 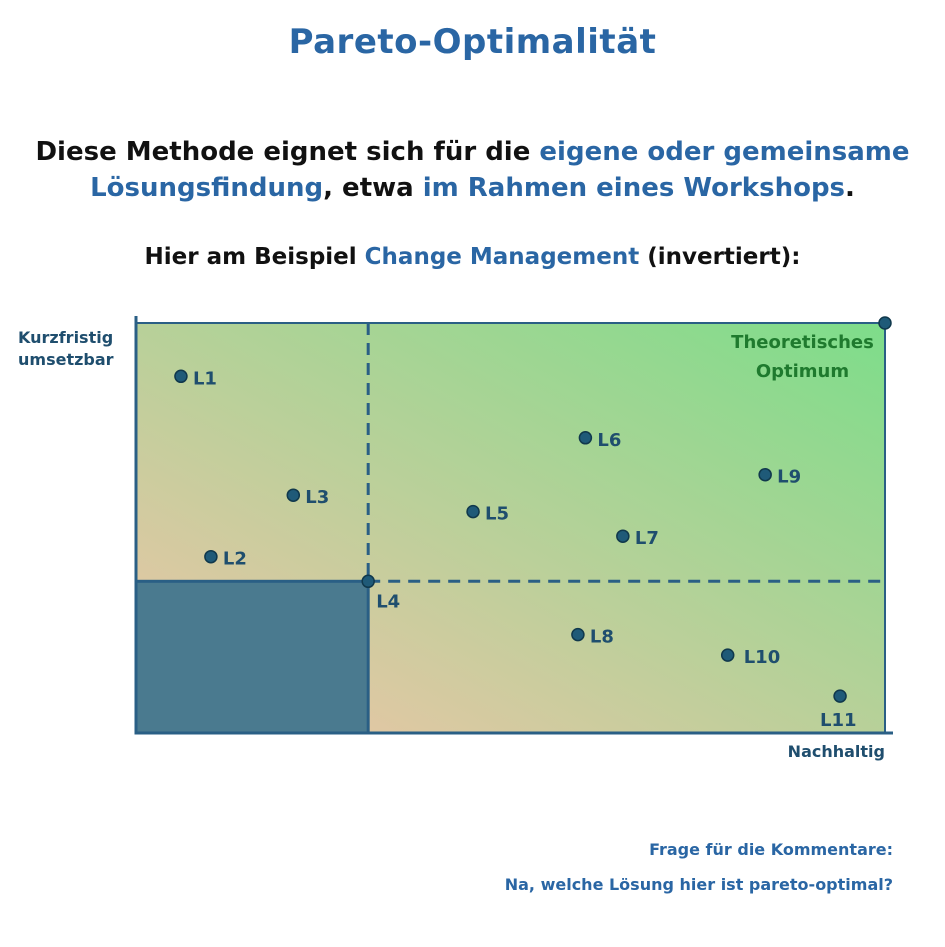 What do you see at coordinates (838, 720) in the screenshot?
I see `point-label-l11: L11` at bounding box center [838, 720].